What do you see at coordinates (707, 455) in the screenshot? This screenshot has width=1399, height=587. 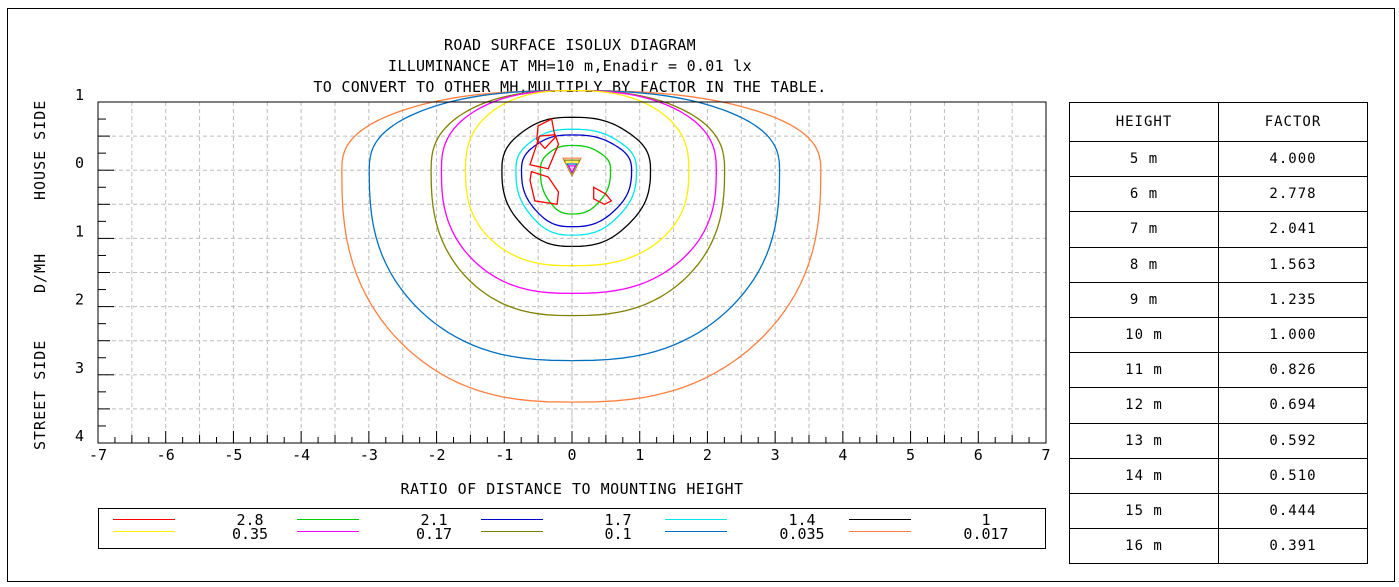 I see `x-tick-label: 2` at bounding box center [707, 455].